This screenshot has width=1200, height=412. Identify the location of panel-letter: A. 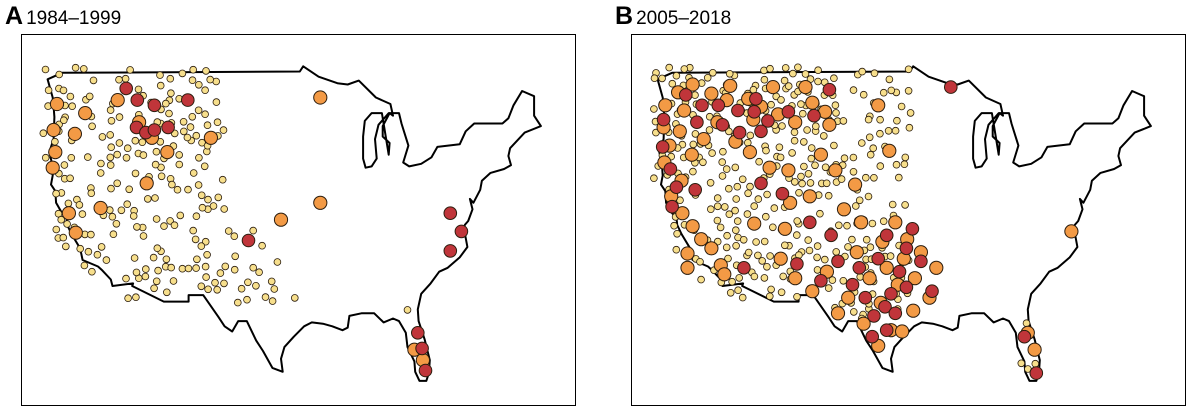
(14, 16).